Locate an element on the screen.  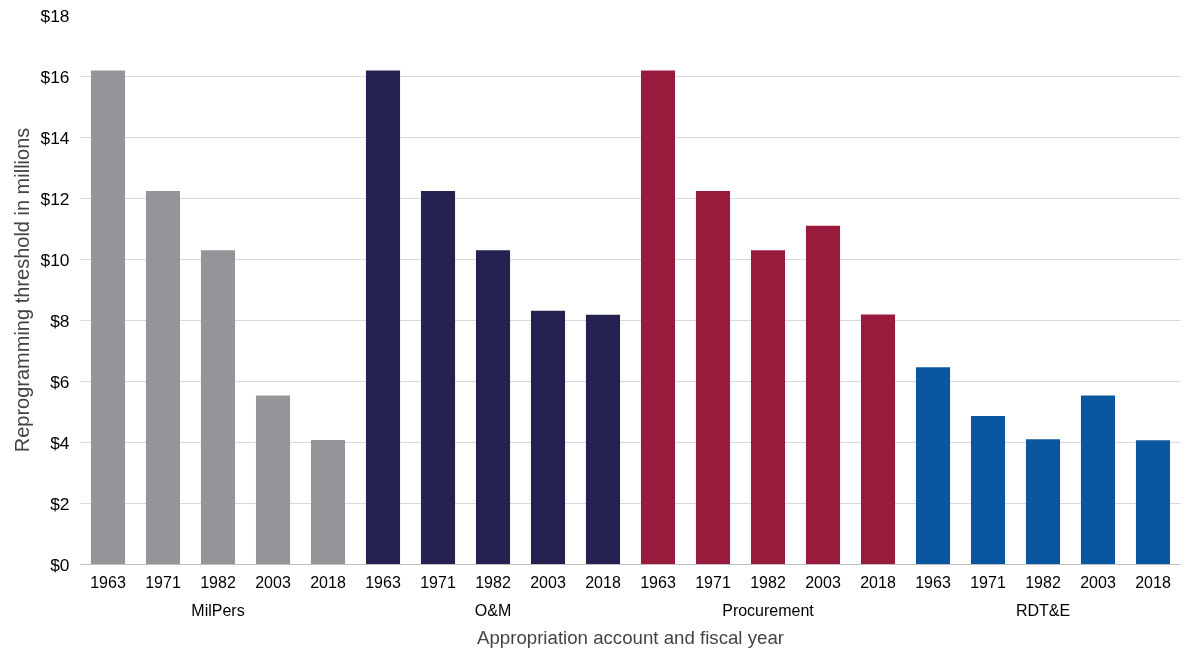
y-tick-label: $6 is located at coordinates (60, 381).